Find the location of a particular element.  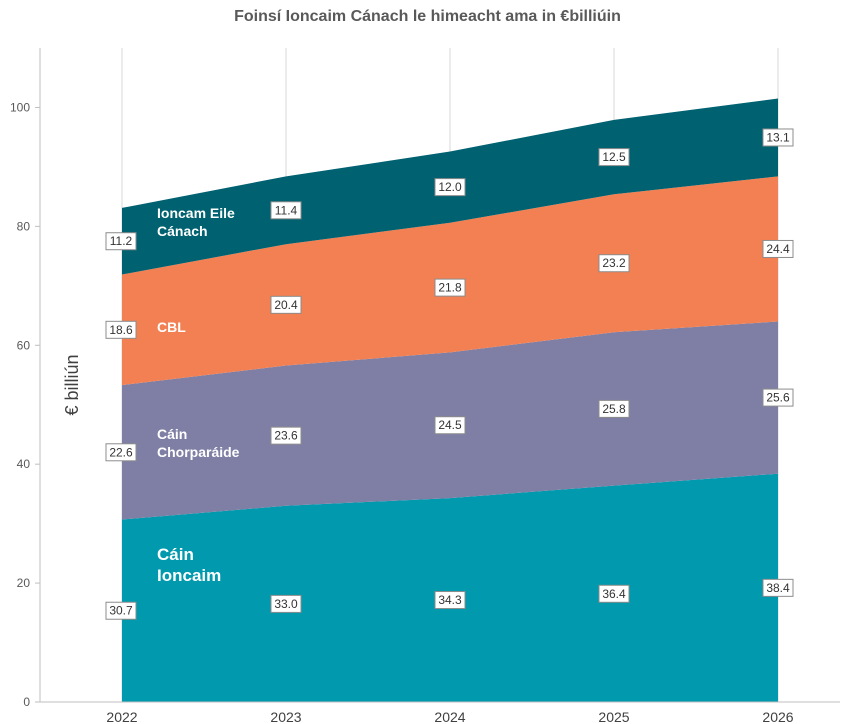

data-label: 20.4 is located at coordinates (286, 305).